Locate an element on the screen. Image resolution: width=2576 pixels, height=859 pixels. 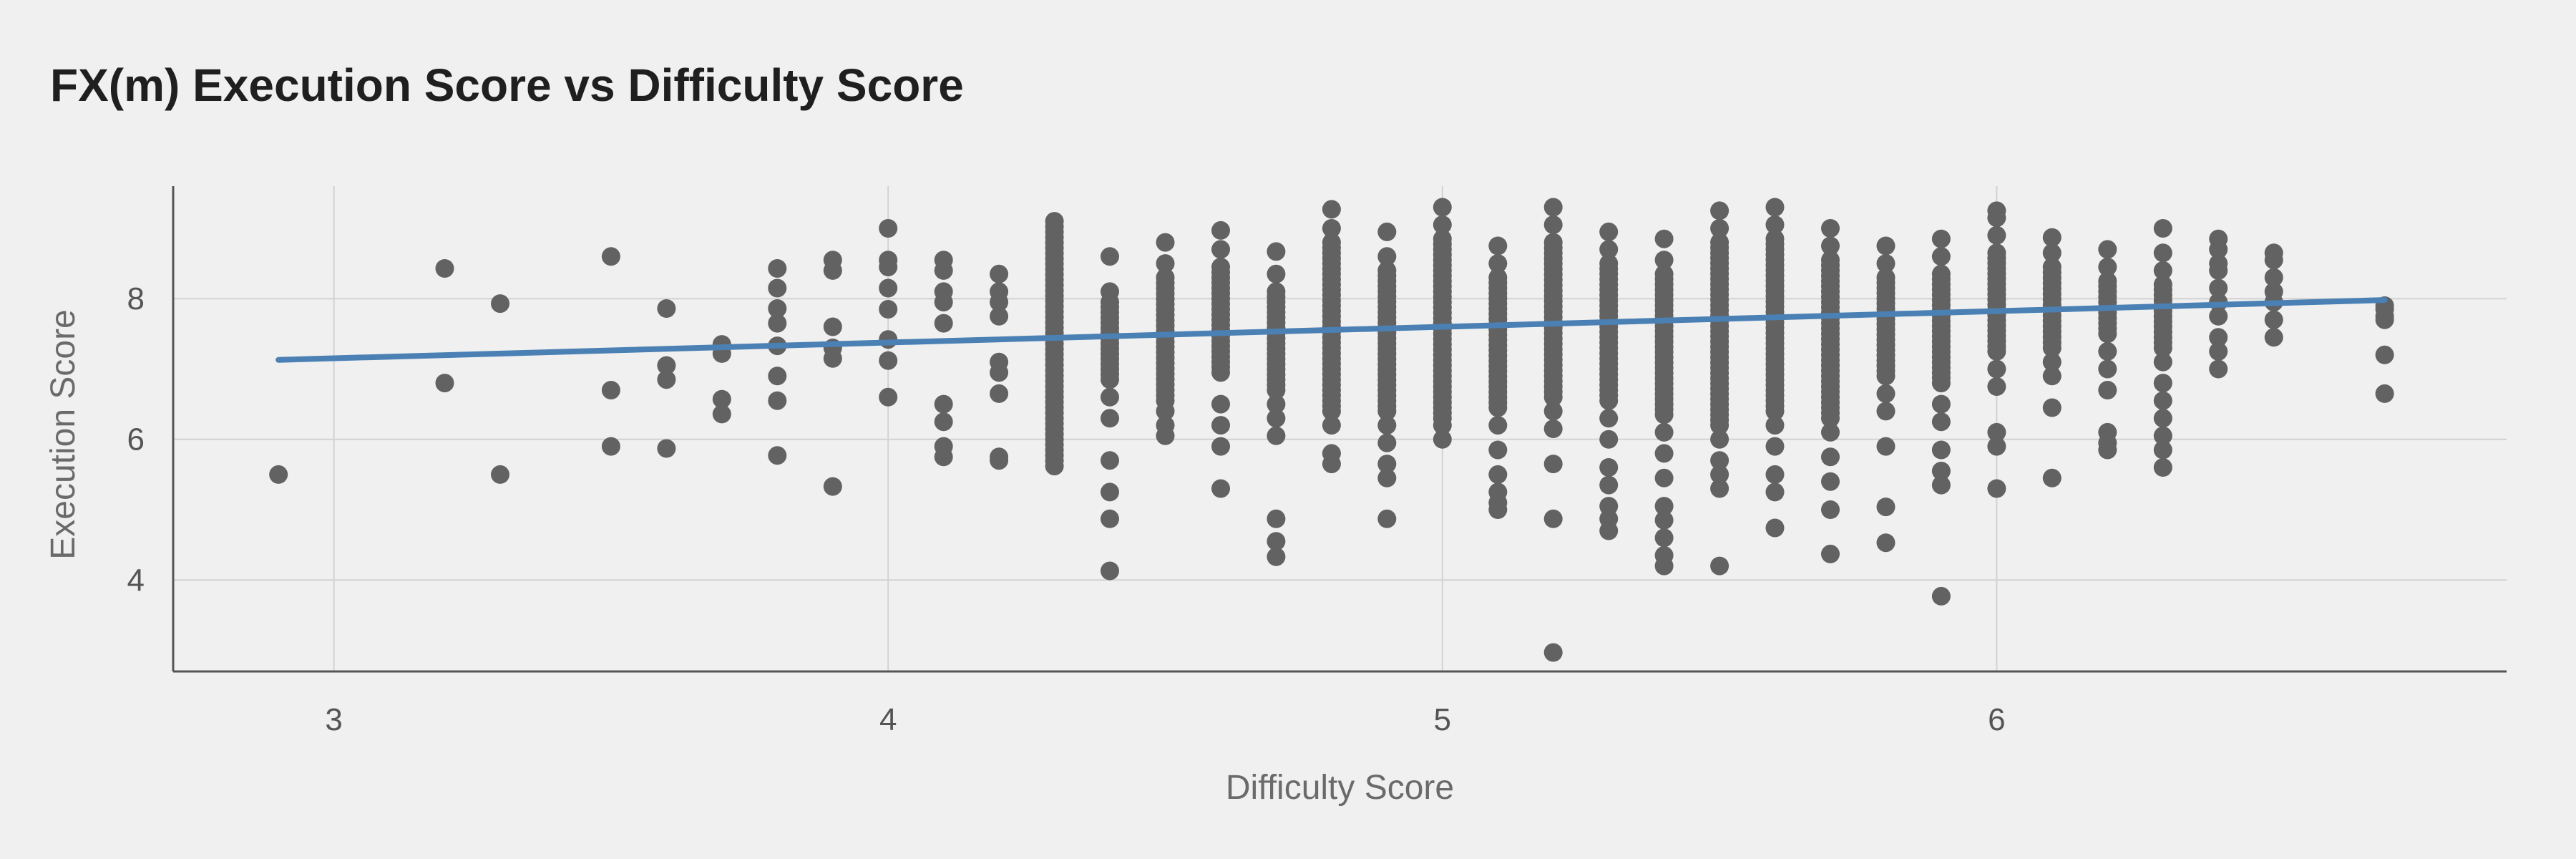
trend-line-group is located at coordinates (1331, 330).